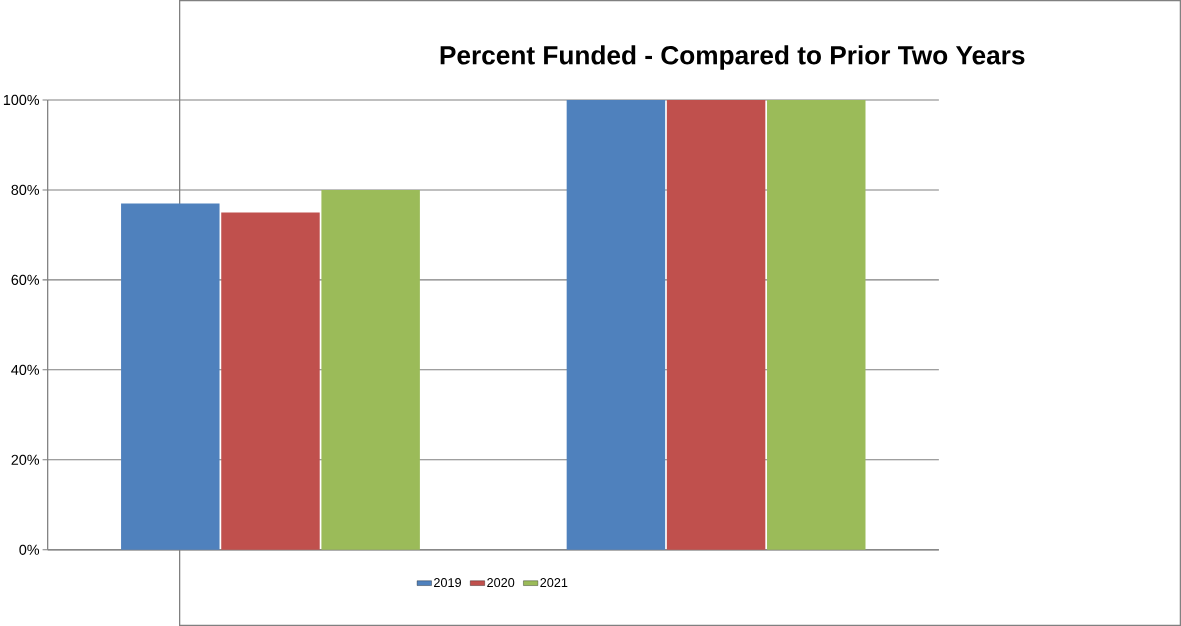  What do you see at coordinates (25, 279) in the screenshot?
I see `y-tick-label: 60%` at bounding box center [25, 279].